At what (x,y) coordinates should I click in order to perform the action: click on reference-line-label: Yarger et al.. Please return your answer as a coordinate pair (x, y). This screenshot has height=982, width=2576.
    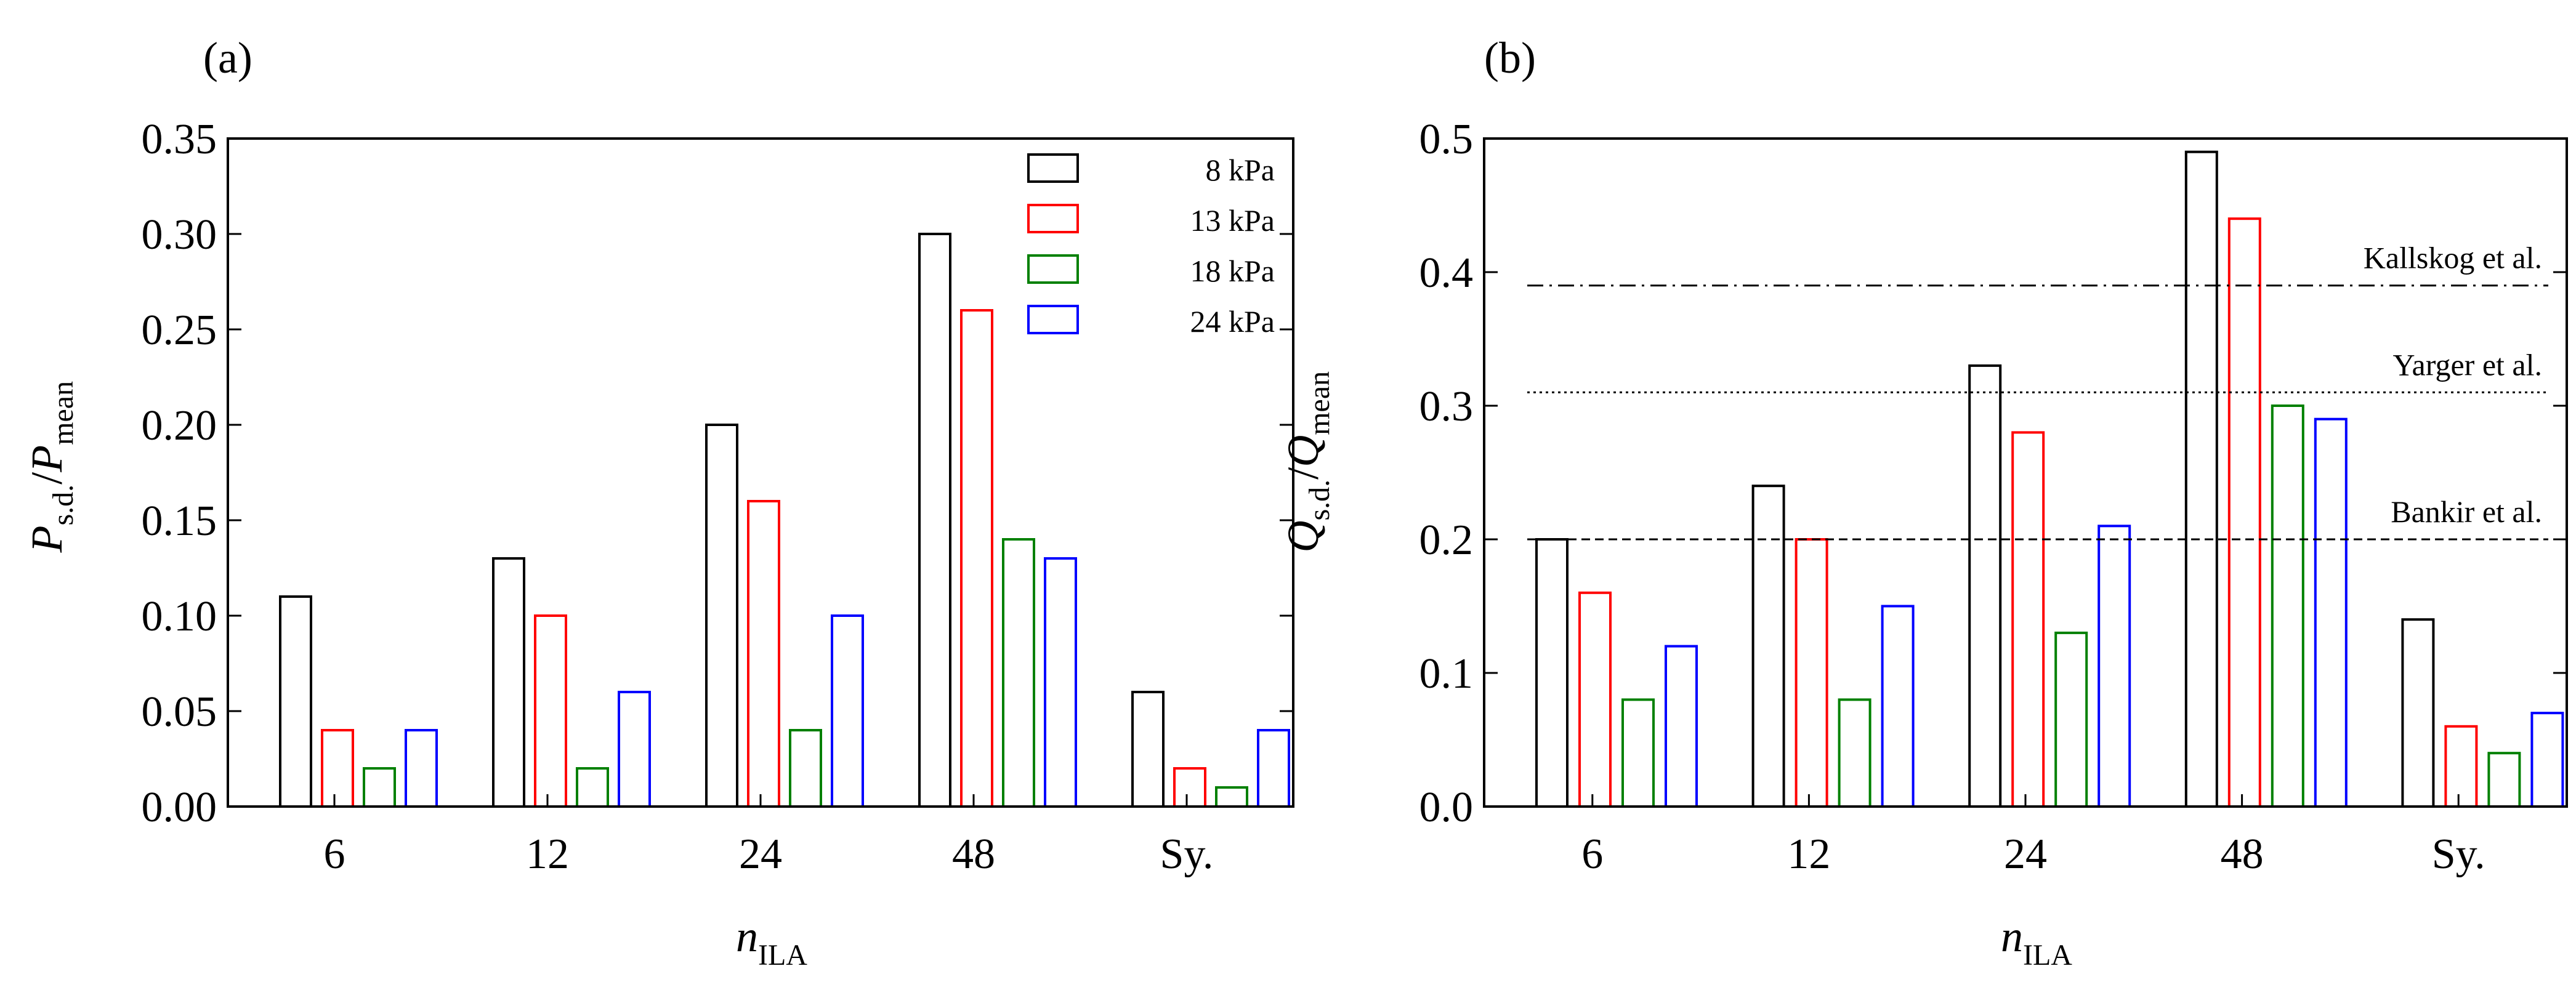
    Looking at the image, I should click on (2467, 364).